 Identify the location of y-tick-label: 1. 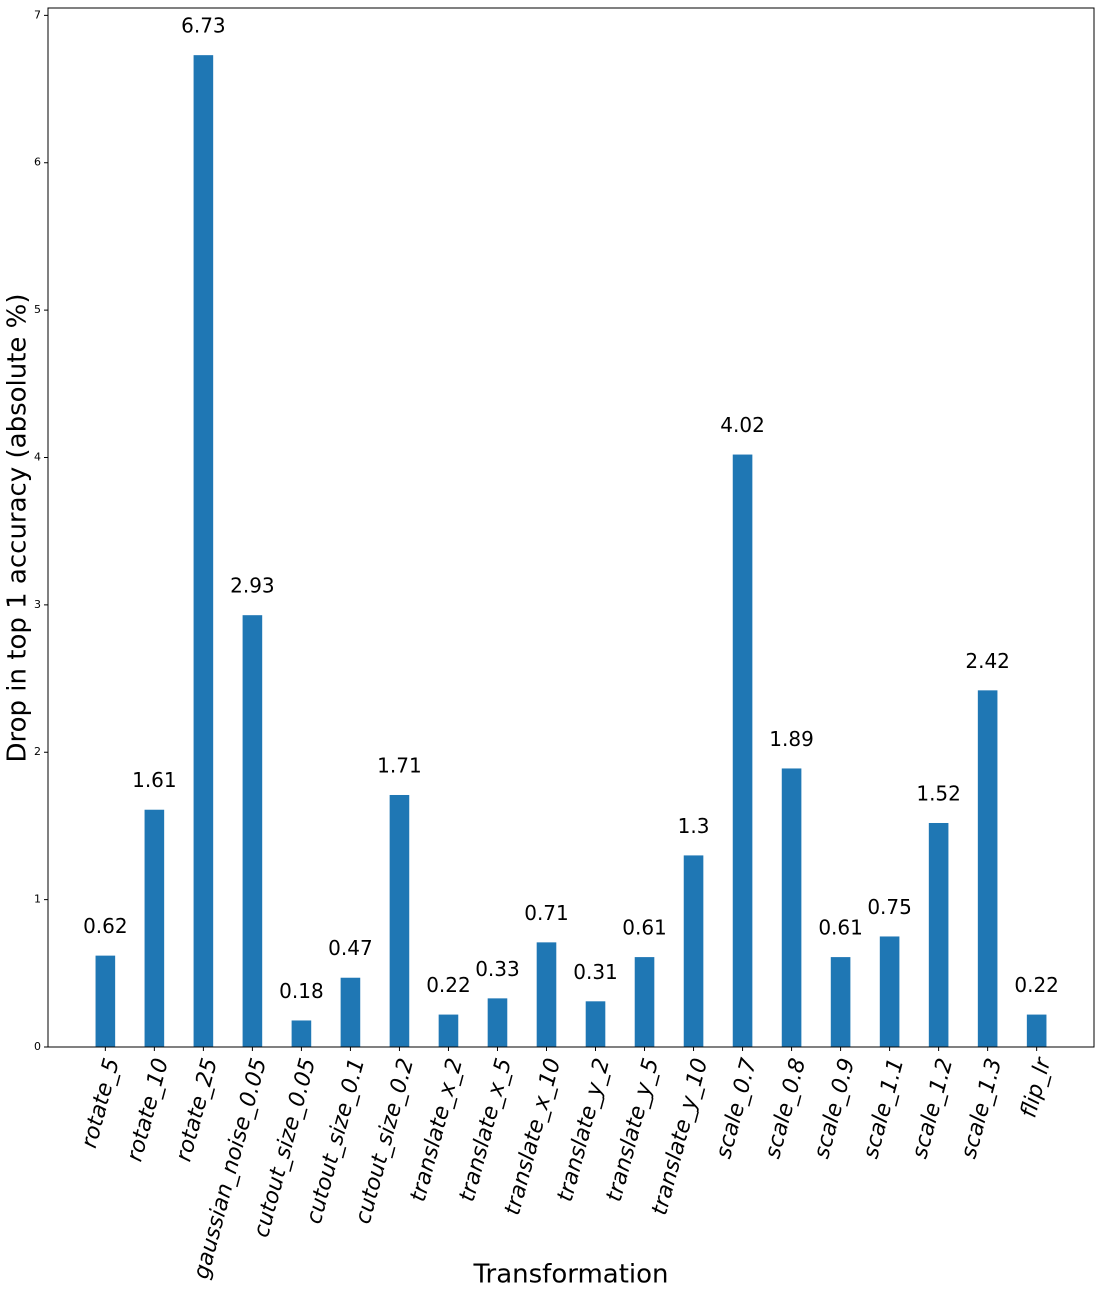
(37, 899).